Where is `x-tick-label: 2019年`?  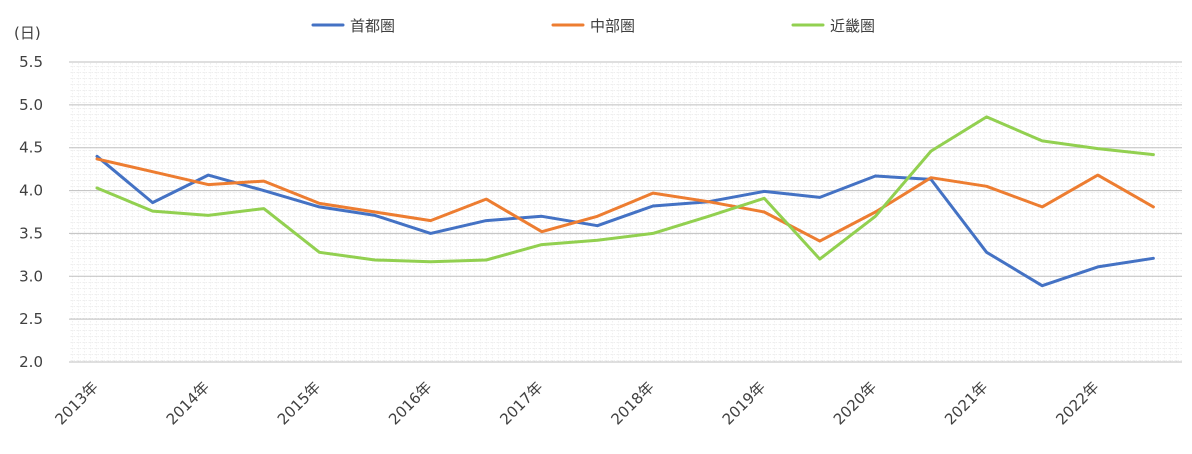
x-tick-label: 2019年 is located at coordinates (744, 403).